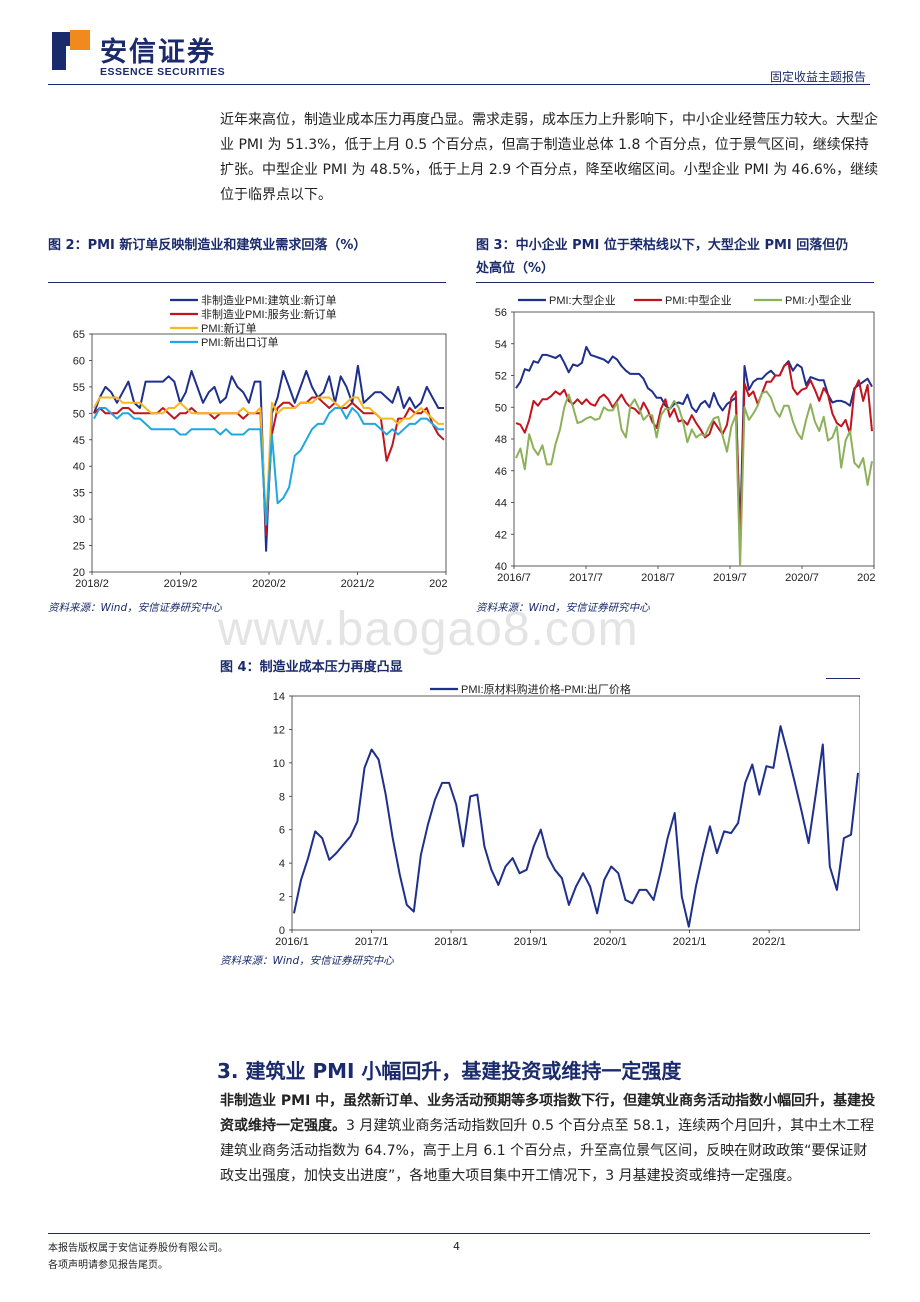  I want to click on fig3-legend-label-2: PMI:小型企业, so click(818, 300).